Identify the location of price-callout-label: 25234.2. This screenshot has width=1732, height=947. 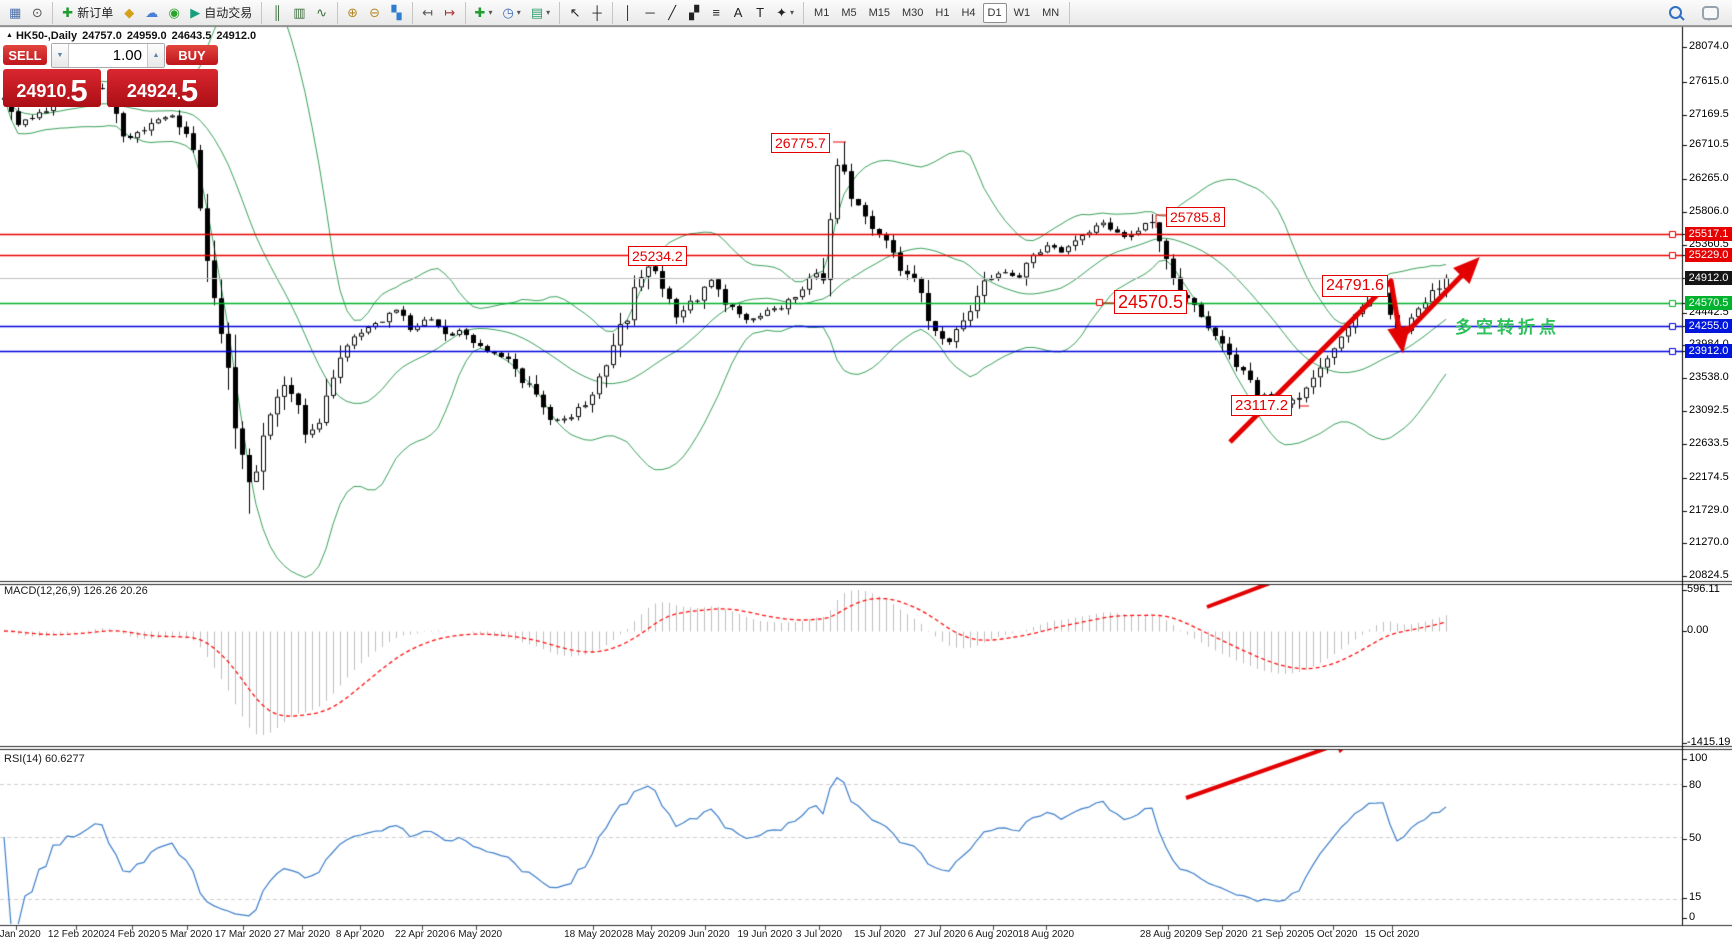
(657, 256).